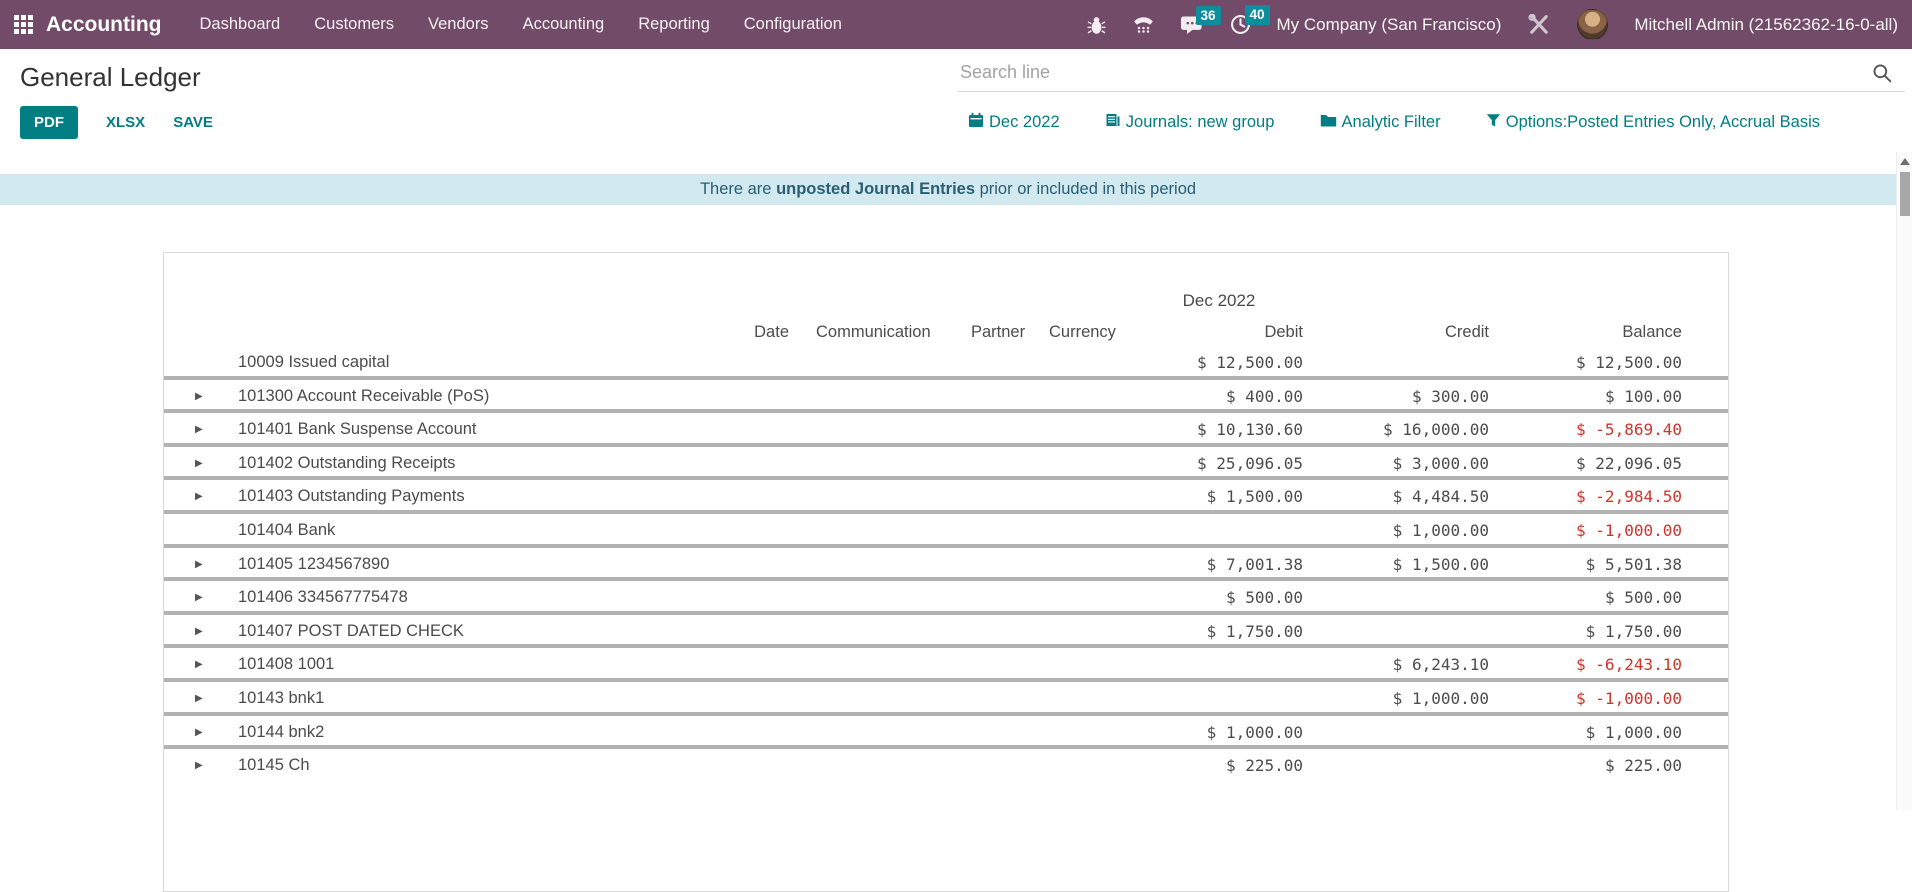  Describe the element at coordinates (1643, 397) in the screenshot. I see `balance-amount: $ 100.00` at that location.